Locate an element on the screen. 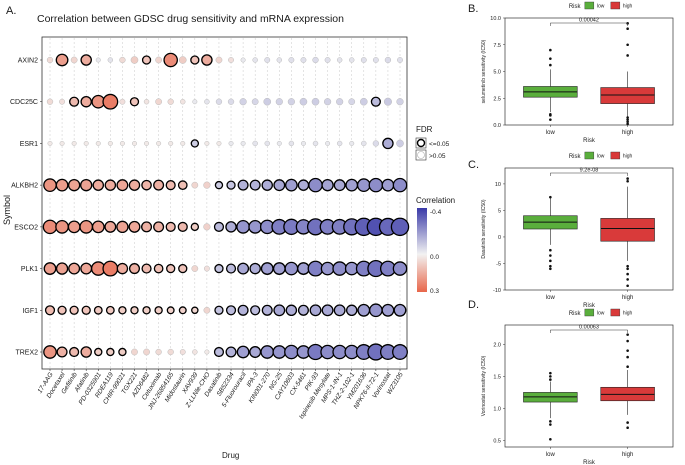 The width and height of the screenshot is (685, 465). gene-label: IGF1 is located at coordinates (30, 311).